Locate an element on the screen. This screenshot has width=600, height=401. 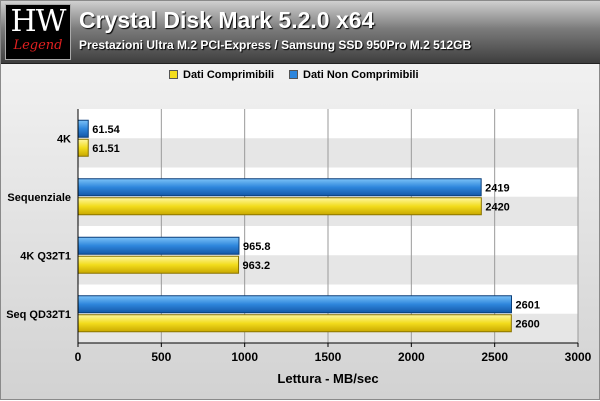
x-axis-title: Lettura - MB/sec is located at coordinates (327, 378).